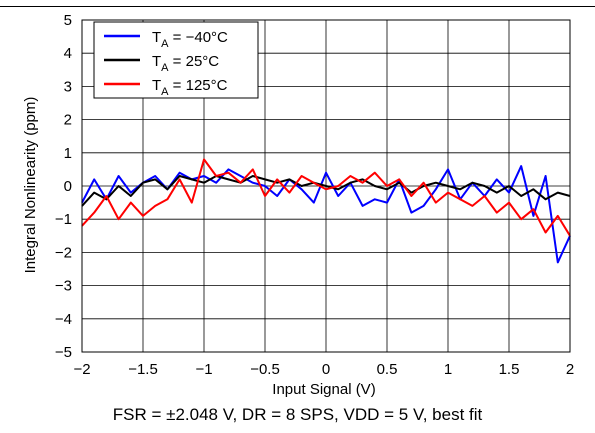  I want to click on x-tick-label: −2, so click(81, 369).